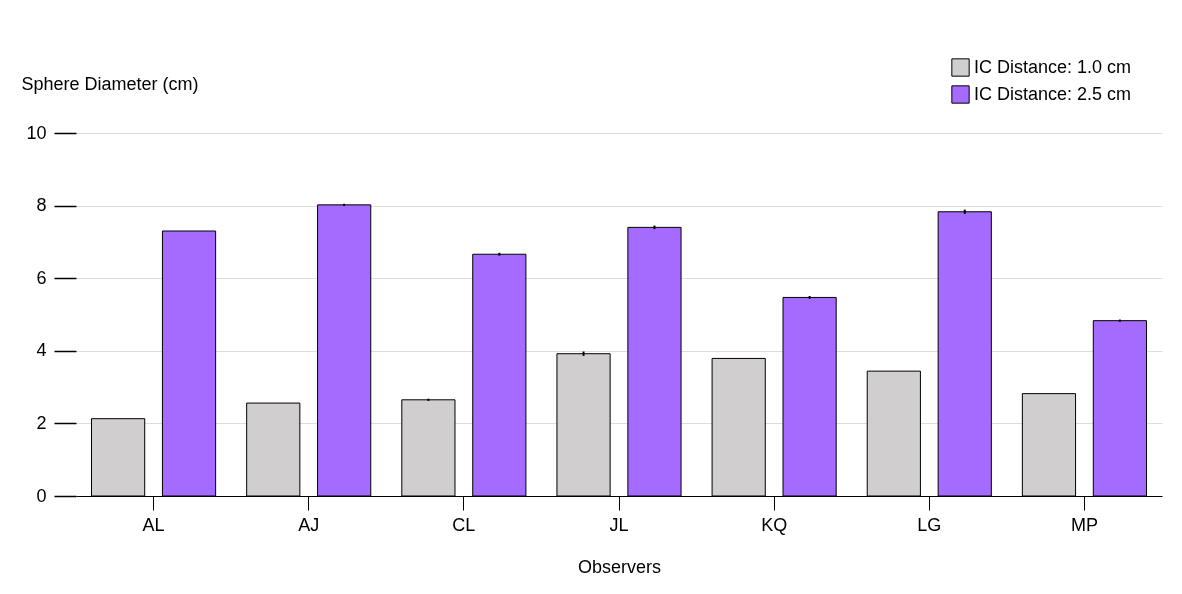 This screenshot has width=1182, height=594. I want to click on y-tick-label: 6, so click(41, 277).